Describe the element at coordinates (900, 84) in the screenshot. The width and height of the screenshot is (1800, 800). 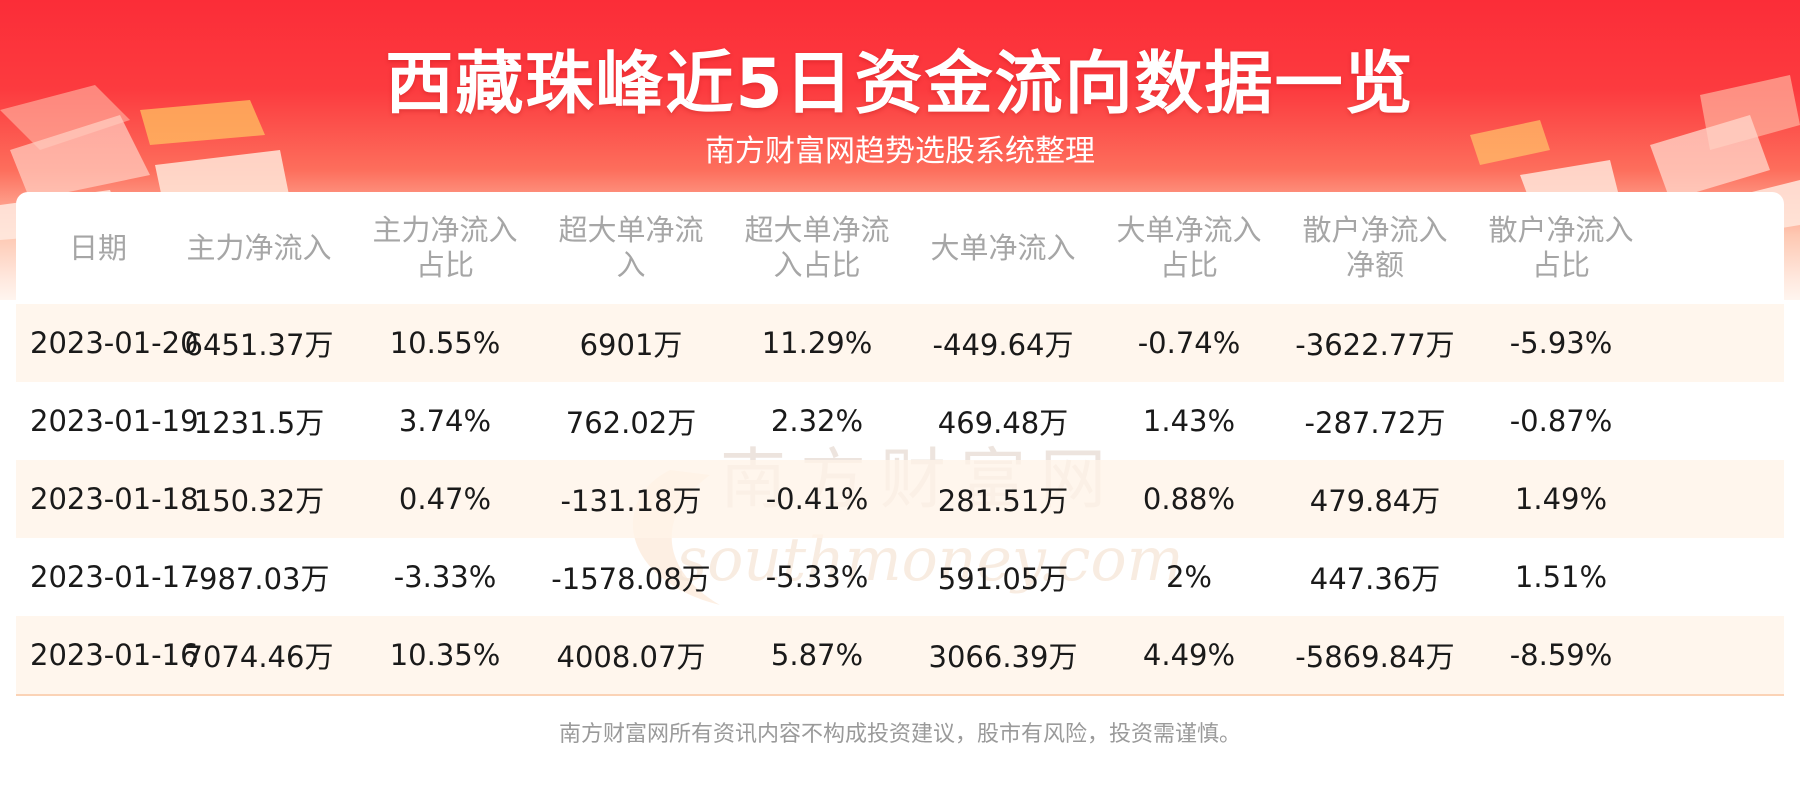
I see `page-title: 西藏珠峰近5日资金流向数据一览` at that location.